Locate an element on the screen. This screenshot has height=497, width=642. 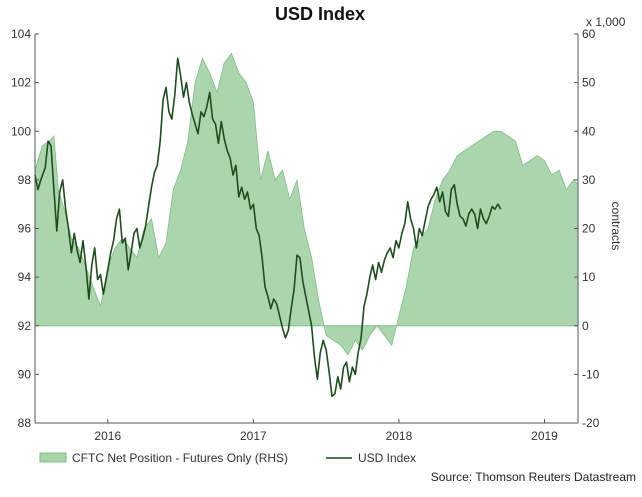
left-tick-label: 98 is located at coordinates (25, 180).